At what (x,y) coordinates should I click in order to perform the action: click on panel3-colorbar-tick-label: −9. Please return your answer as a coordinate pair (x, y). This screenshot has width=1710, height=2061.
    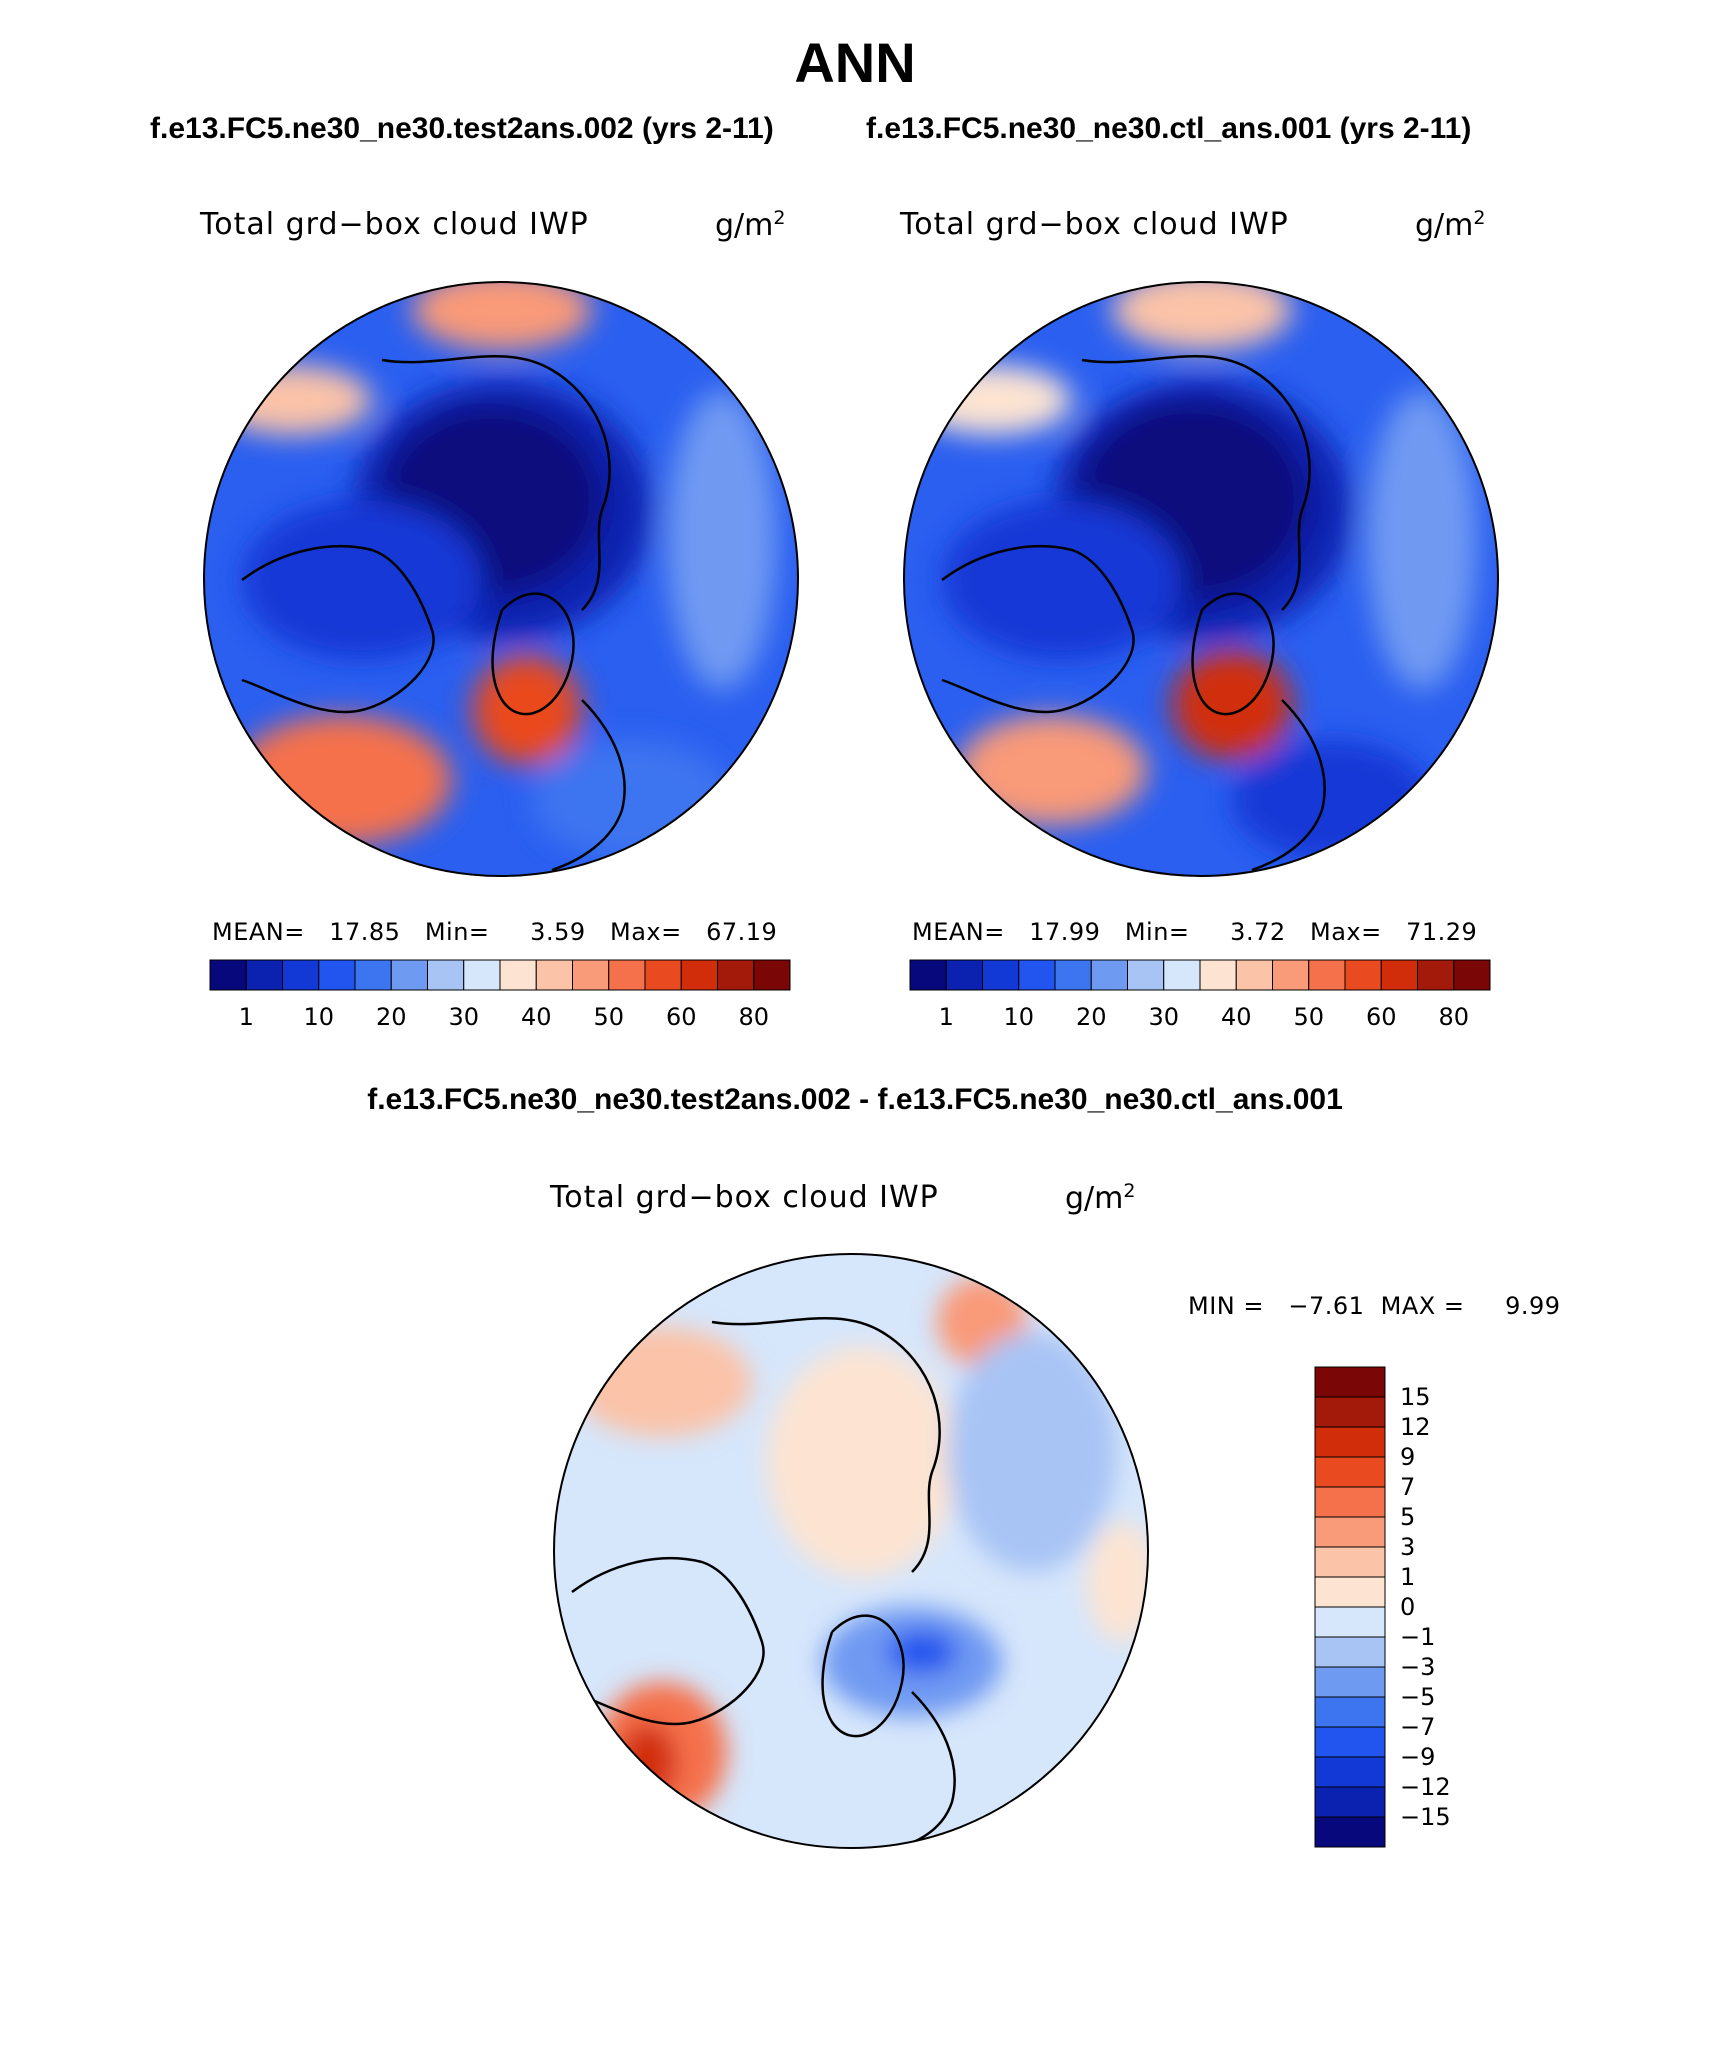
    Looking at the image, I should click on (1418, 1757).